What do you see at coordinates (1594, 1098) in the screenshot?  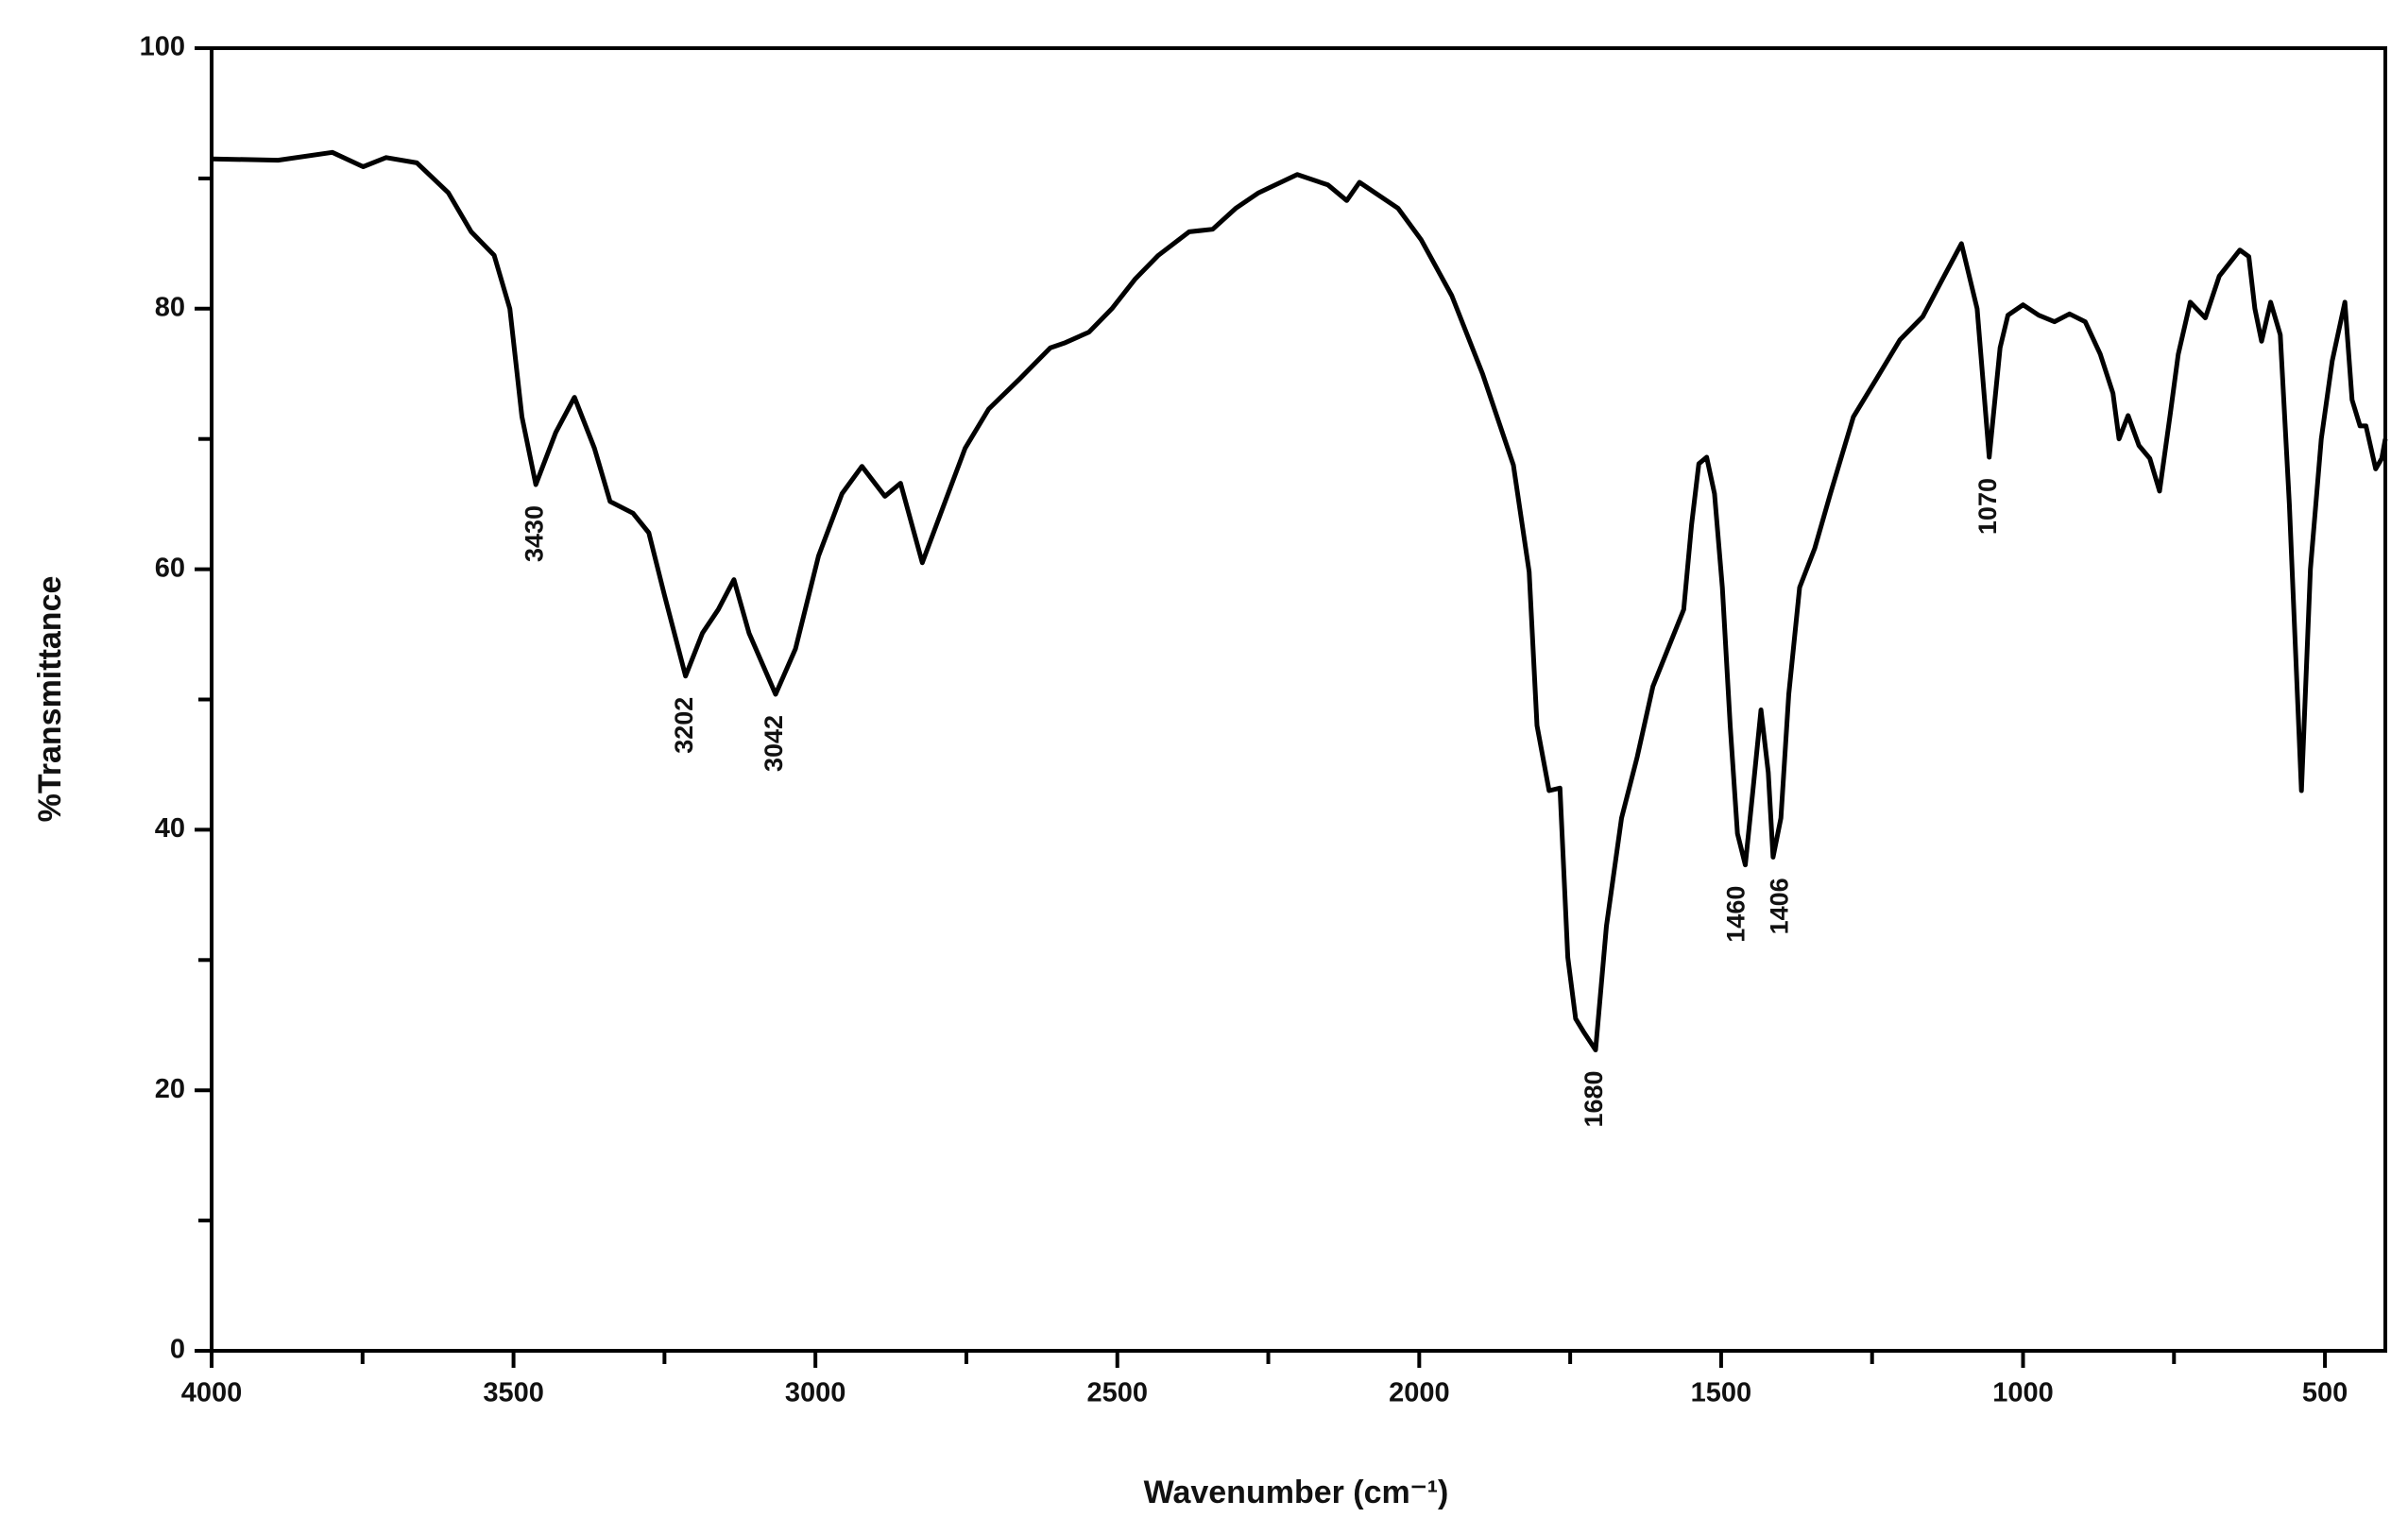 I see `peak-label: 1680` at bounding box center [1594, 1098].